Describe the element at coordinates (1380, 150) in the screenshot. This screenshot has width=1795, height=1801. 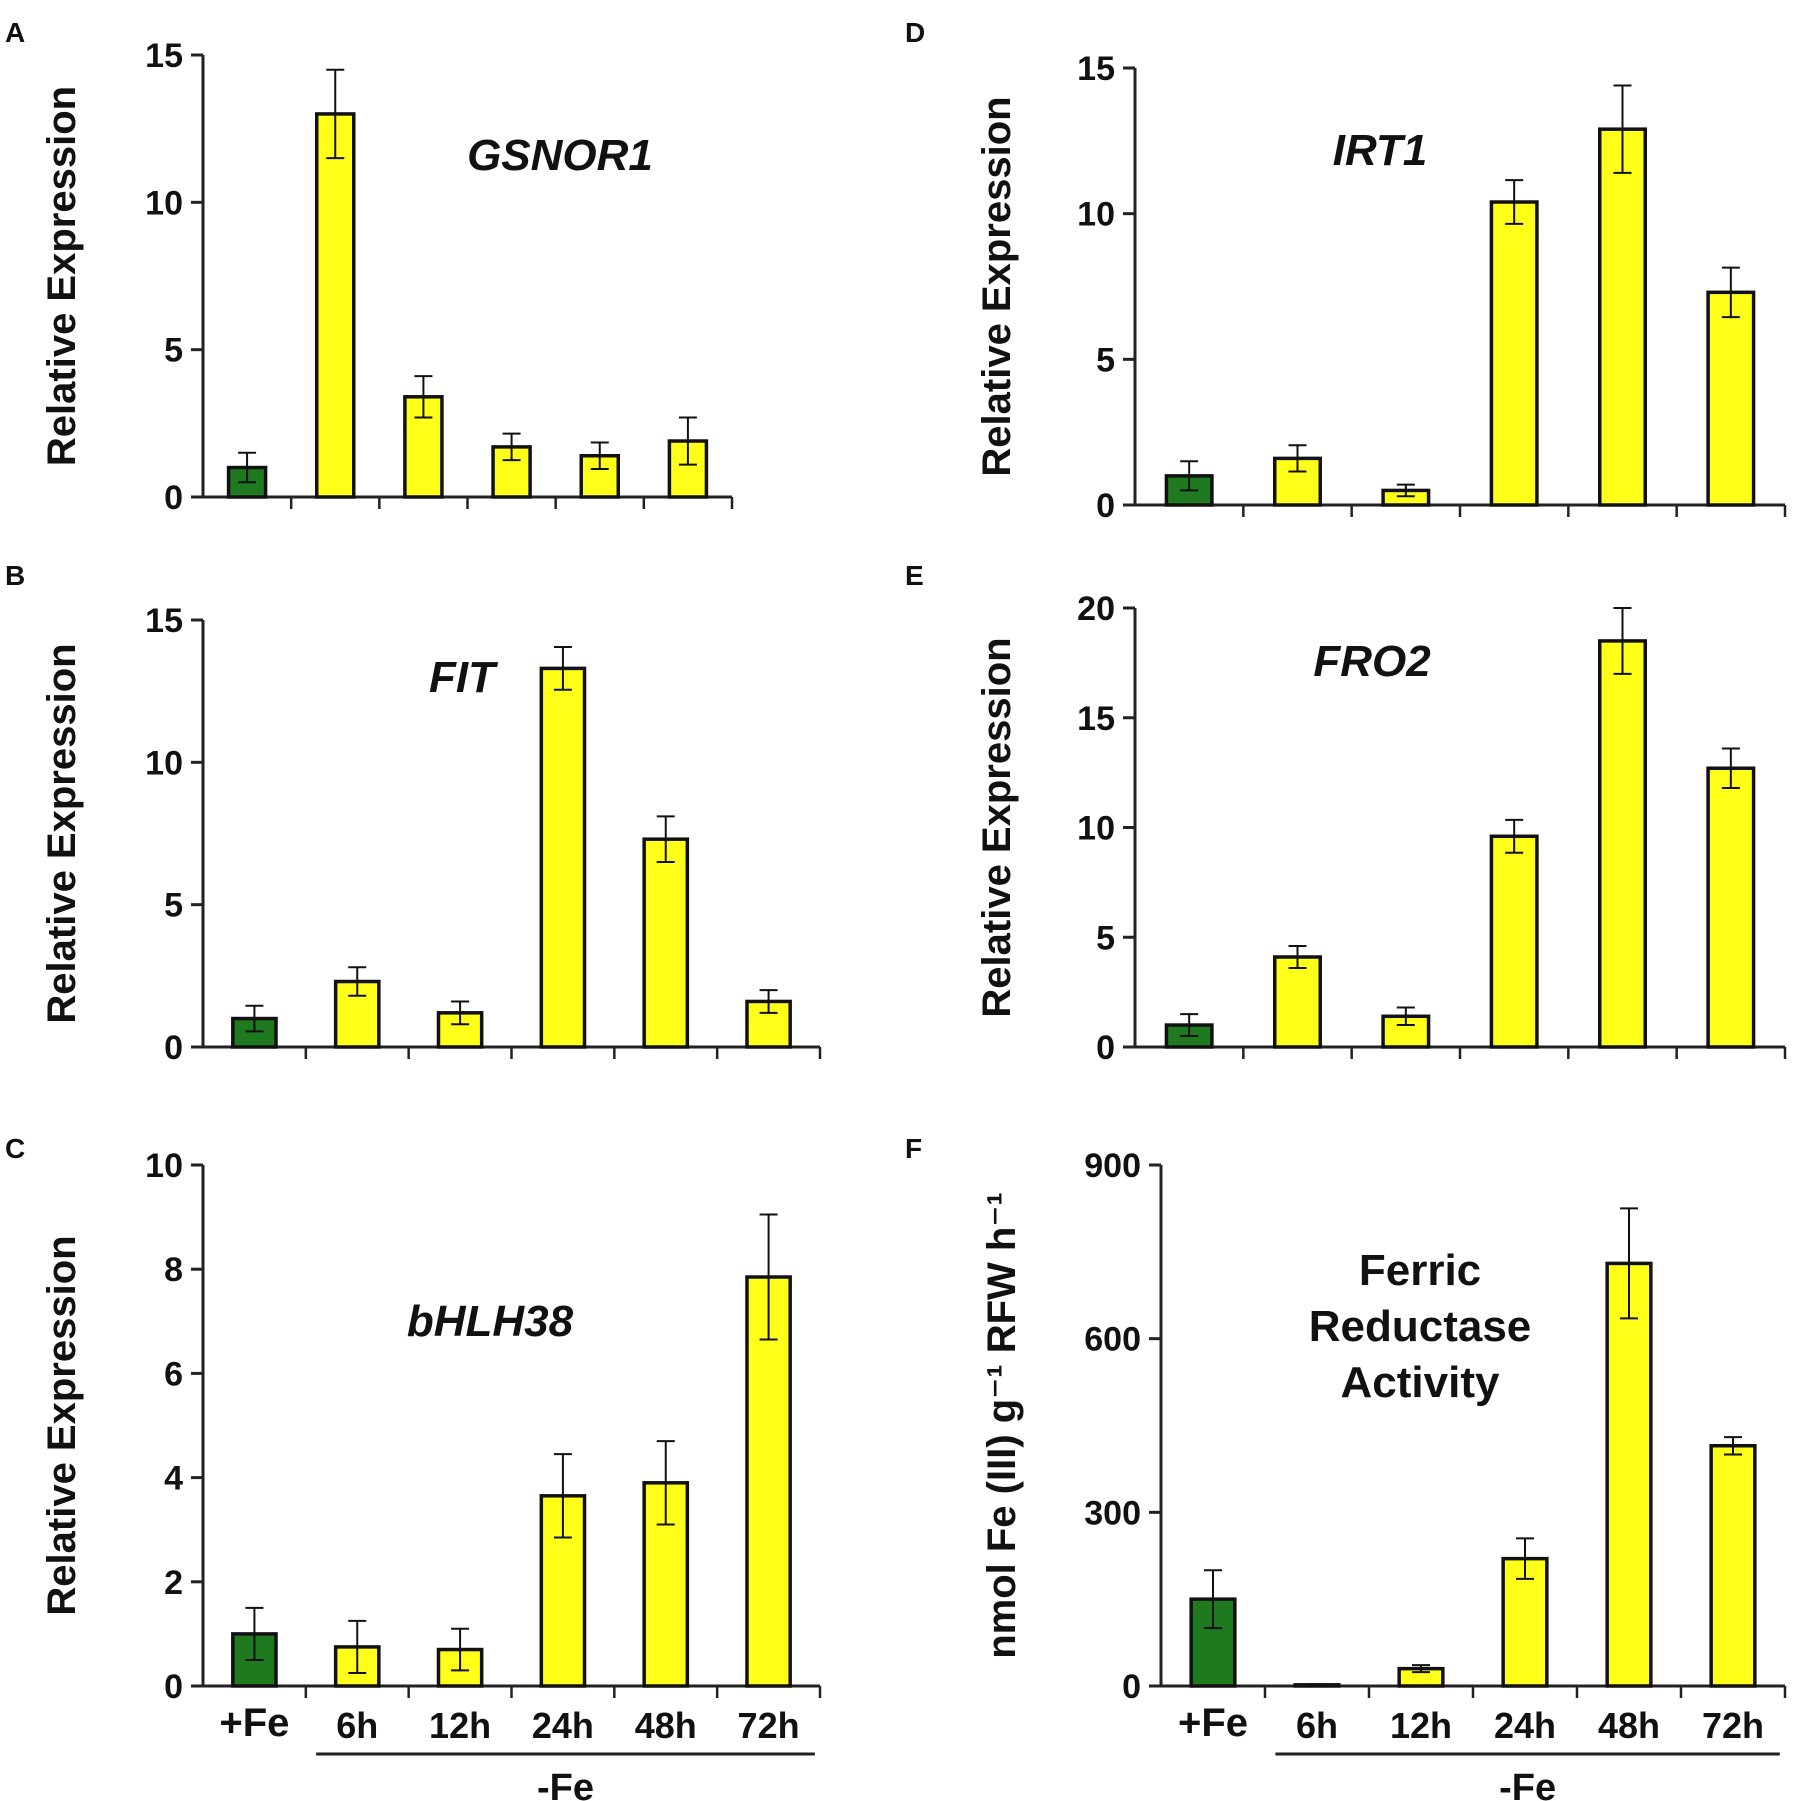
I see `gene-title: IRT1` at that location.